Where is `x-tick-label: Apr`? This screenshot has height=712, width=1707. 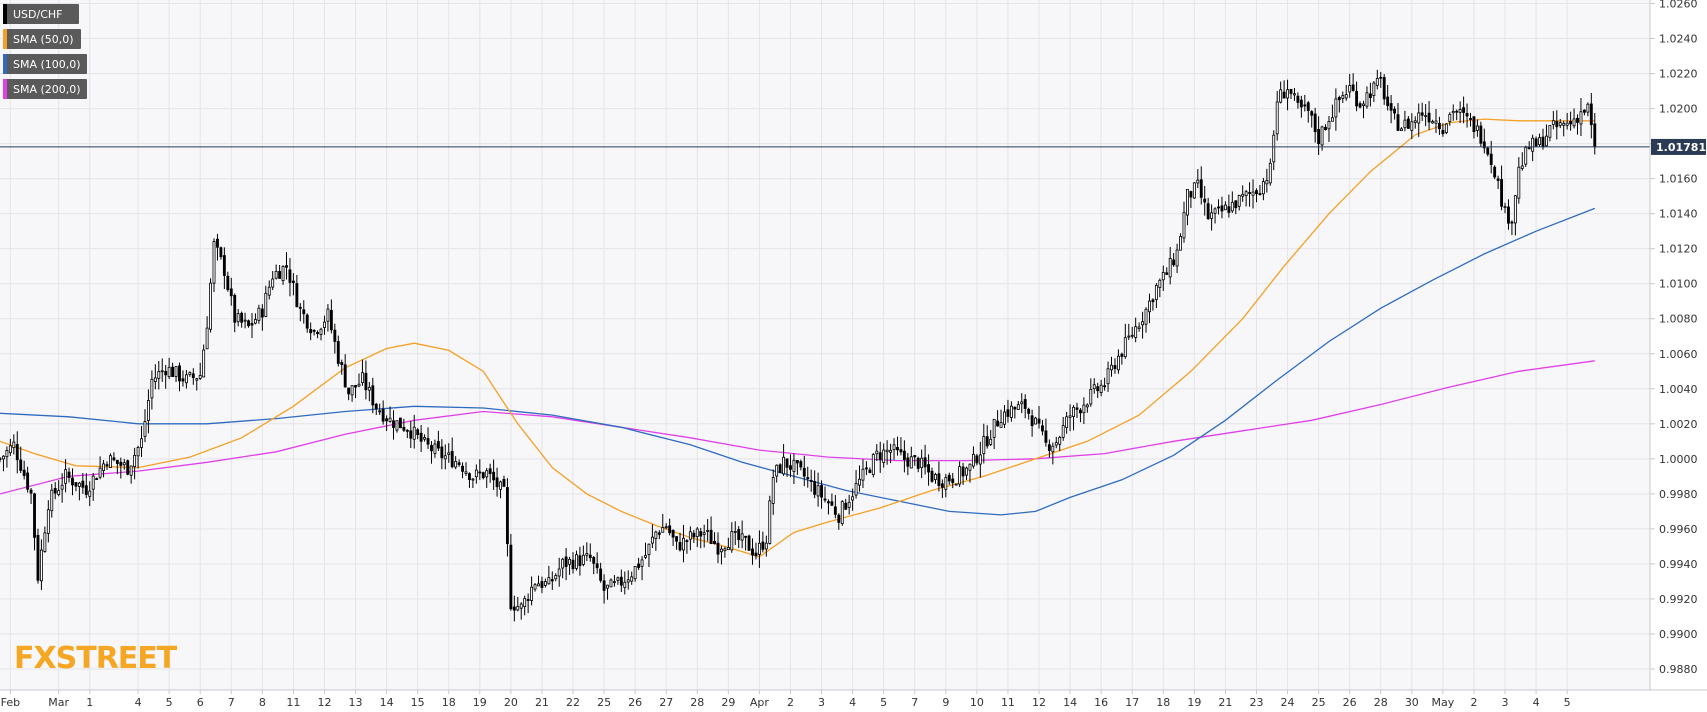
x-tick-label: Apr is located at coordinates (760, 702).